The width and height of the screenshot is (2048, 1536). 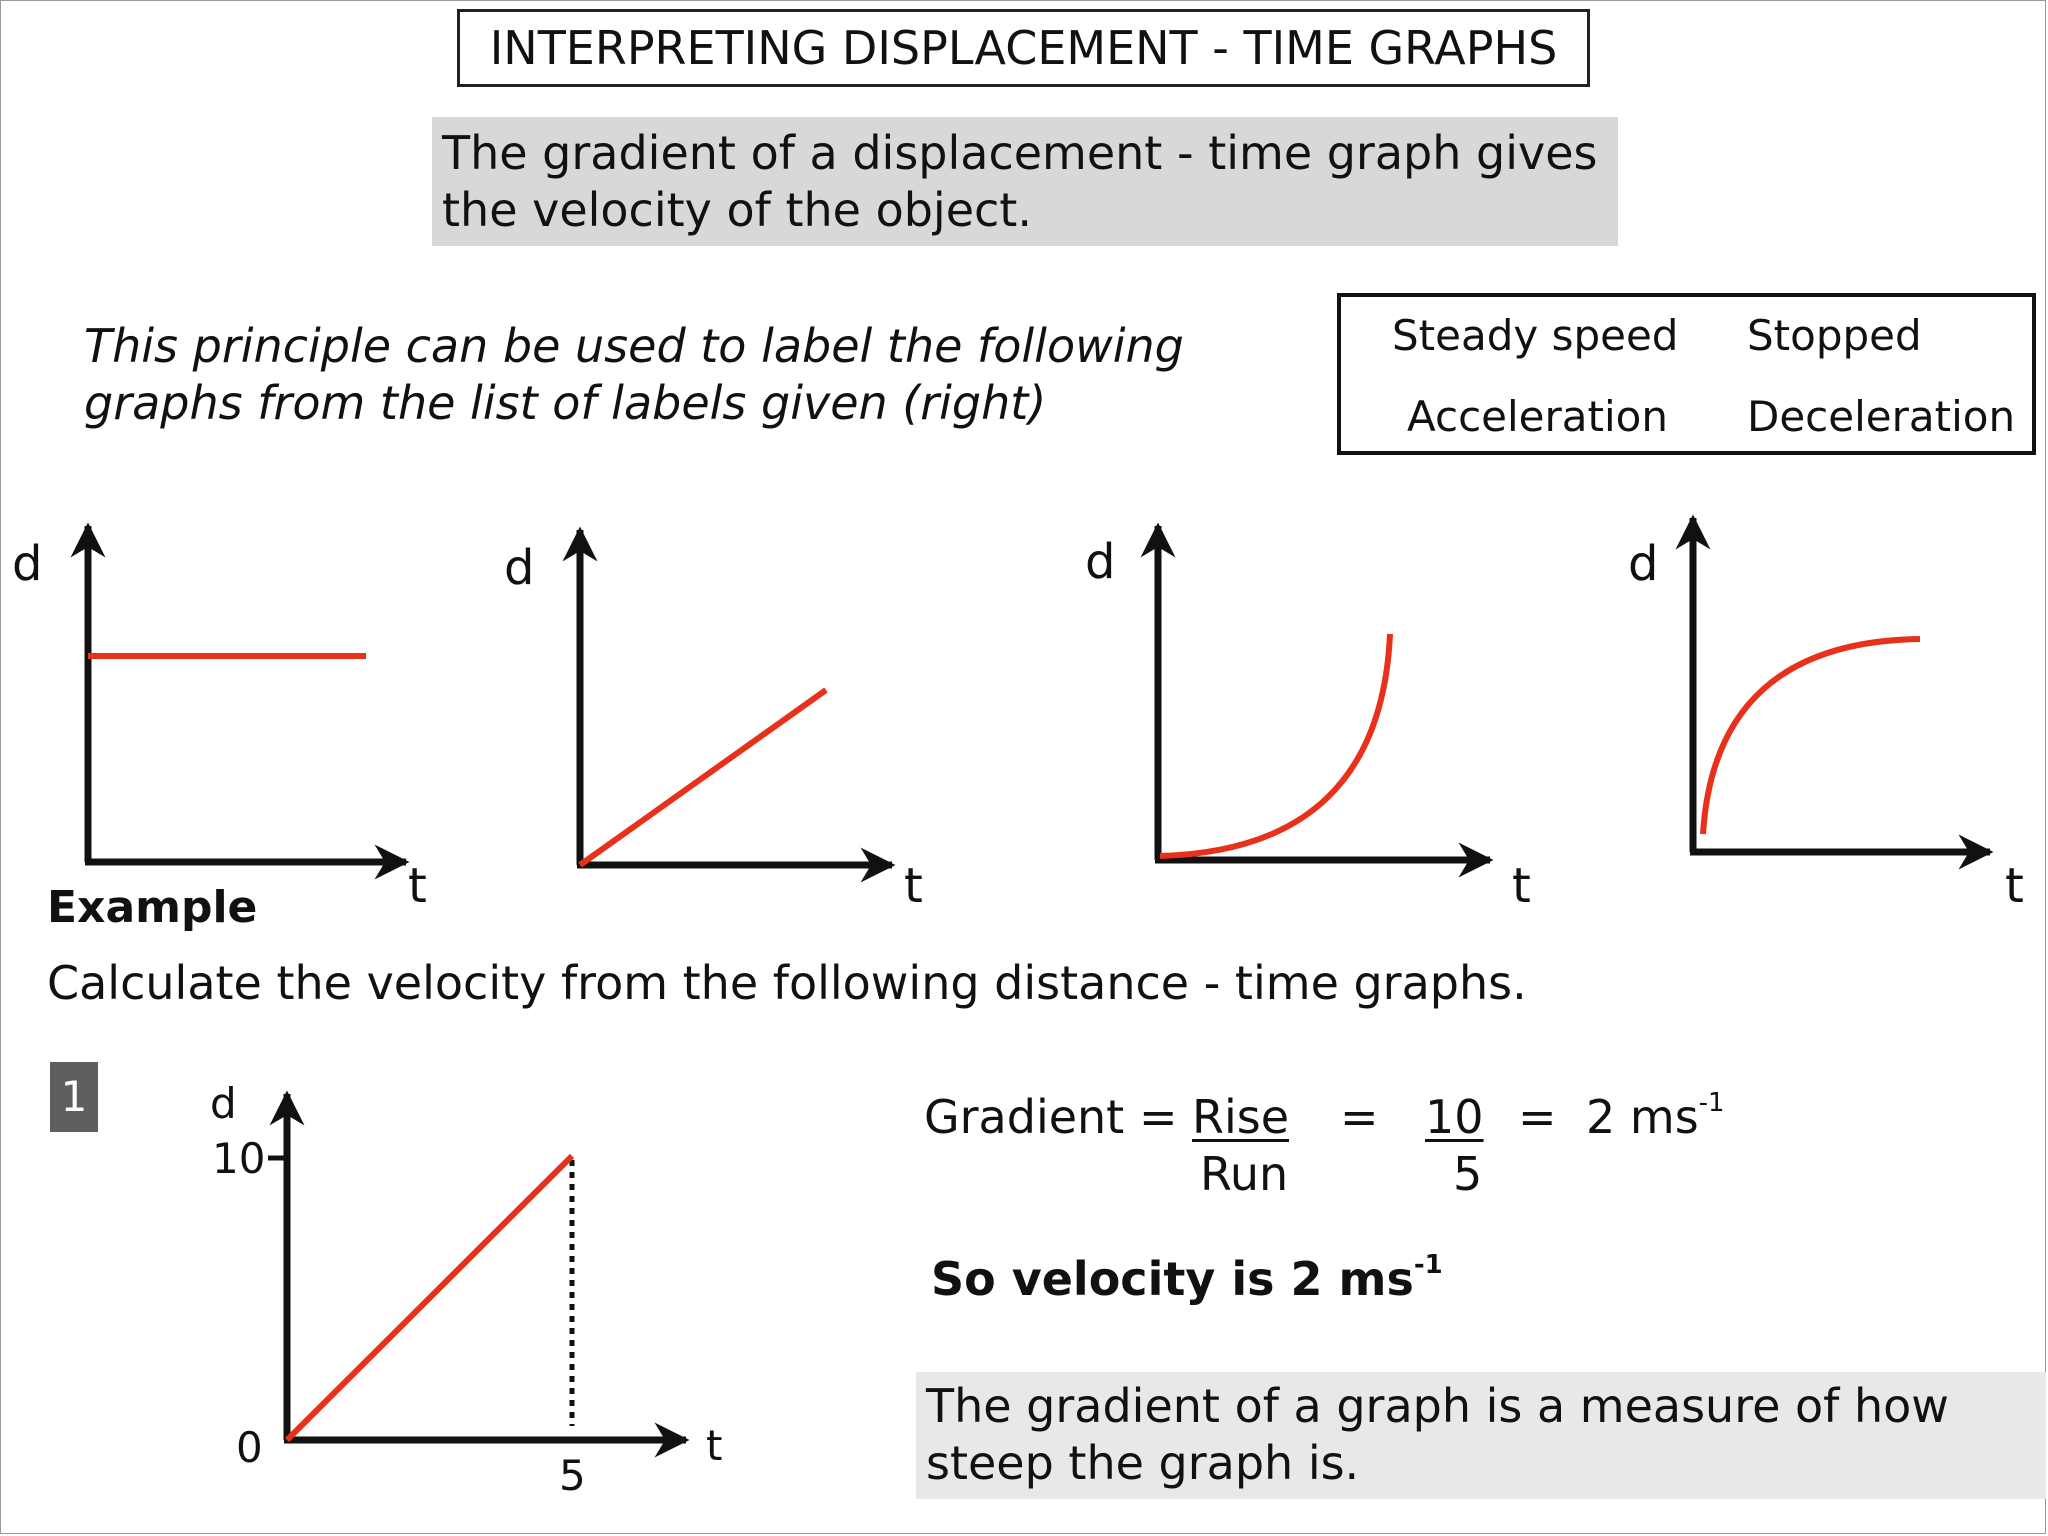 What do you see at coordinates (27, 564) in the screenshot?
I see `graph-1-y-label: d` at bounding box center [27, 564].